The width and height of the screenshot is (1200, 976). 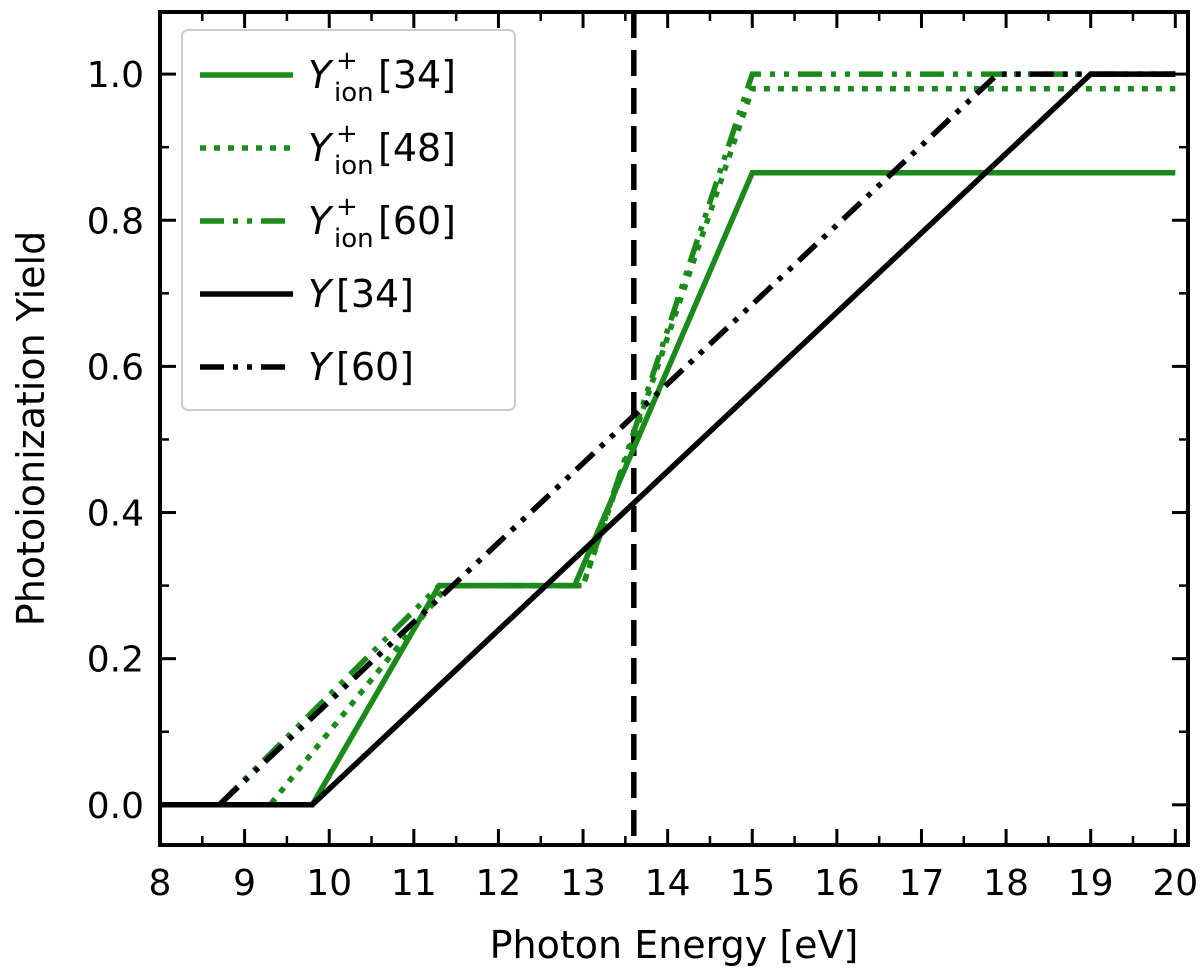 What do you see at coordinates (115, 367) in the screenshot?
I see `y-tick-label: 0.6` at bounding box center [115, 367].